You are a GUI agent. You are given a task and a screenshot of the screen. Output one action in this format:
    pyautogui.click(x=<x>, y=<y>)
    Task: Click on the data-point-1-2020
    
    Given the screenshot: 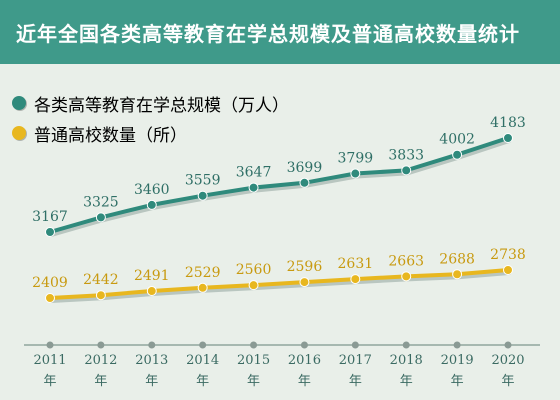 What is the action you would take?
    pyautogui.click(x=508, y=270)
    